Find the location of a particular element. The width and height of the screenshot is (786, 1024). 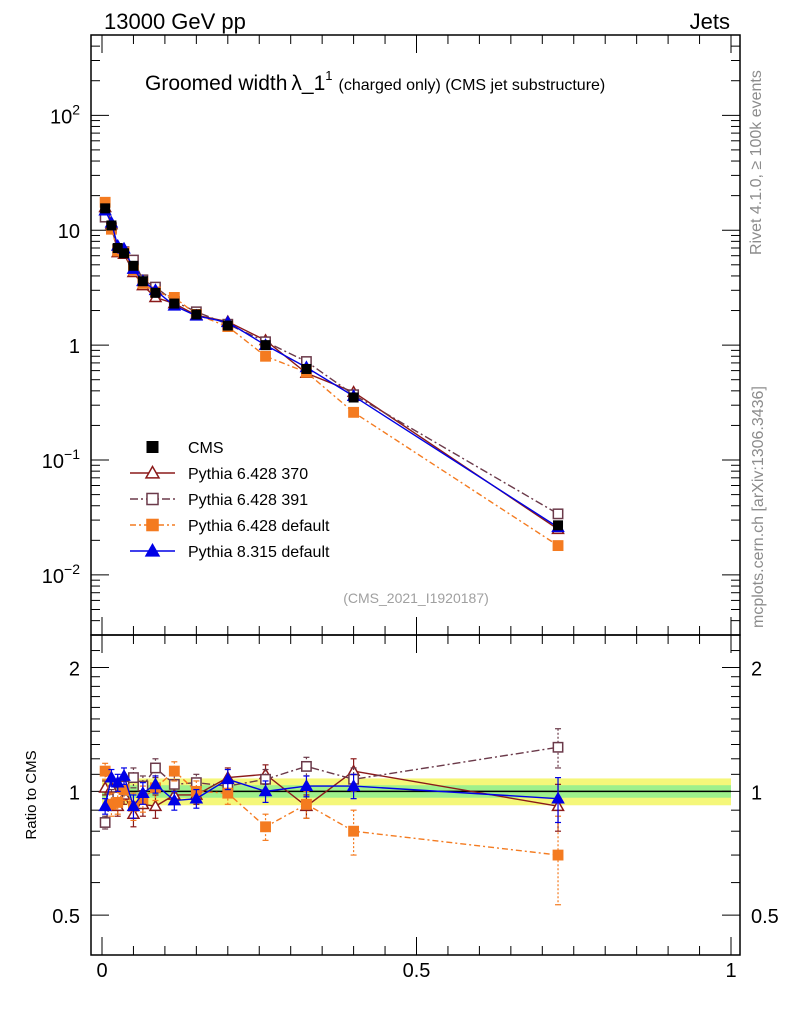

y-tick-label: 10² is located at coordinates (65, 114).